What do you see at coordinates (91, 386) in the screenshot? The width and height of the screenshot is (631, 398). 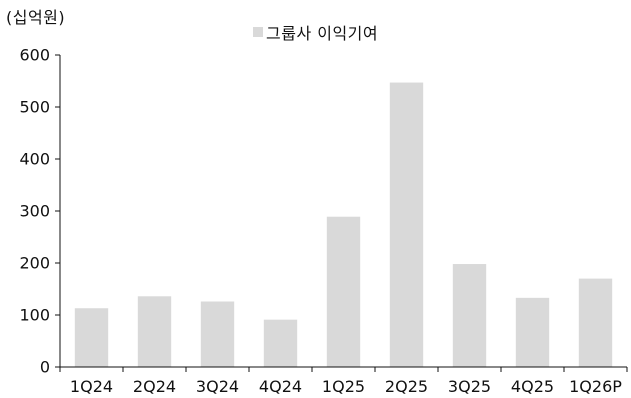 I see `x-tick-label: 1Q24` at bounding box center [91, 386].